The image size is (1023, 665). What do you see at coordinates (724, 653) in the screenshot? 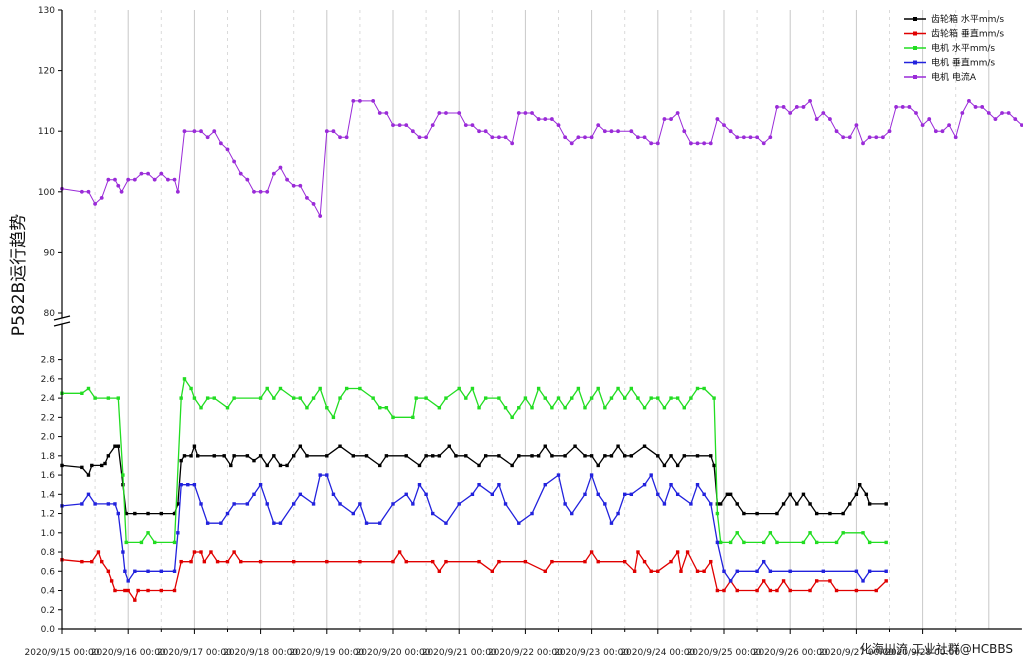
I see `x-tick-label: 2020/9/25 00:00` at bounding box center [724, 653].